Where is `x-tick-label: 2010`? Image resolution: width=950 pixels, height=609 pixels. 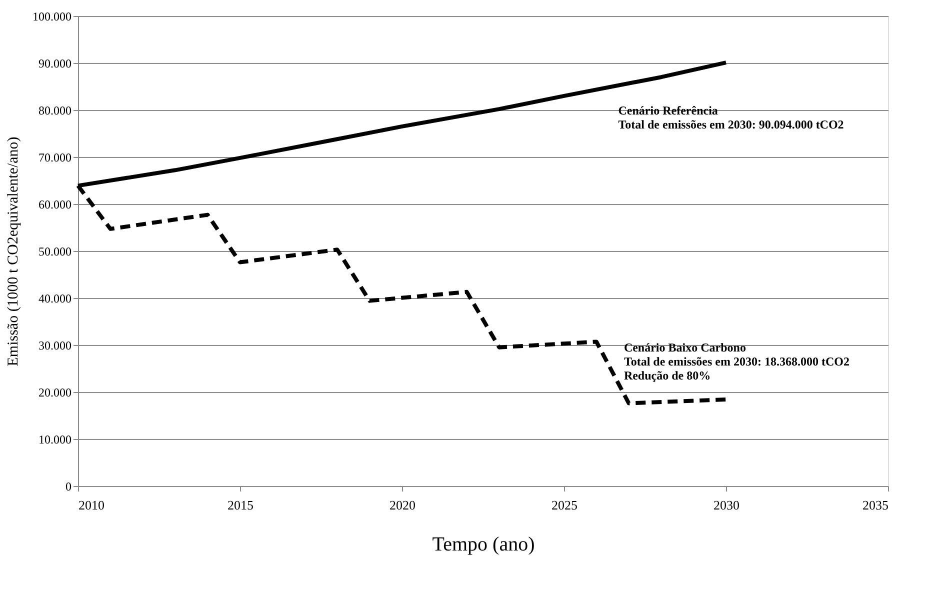
x-tick-label: 2010 is located at coordinates (91, 505).